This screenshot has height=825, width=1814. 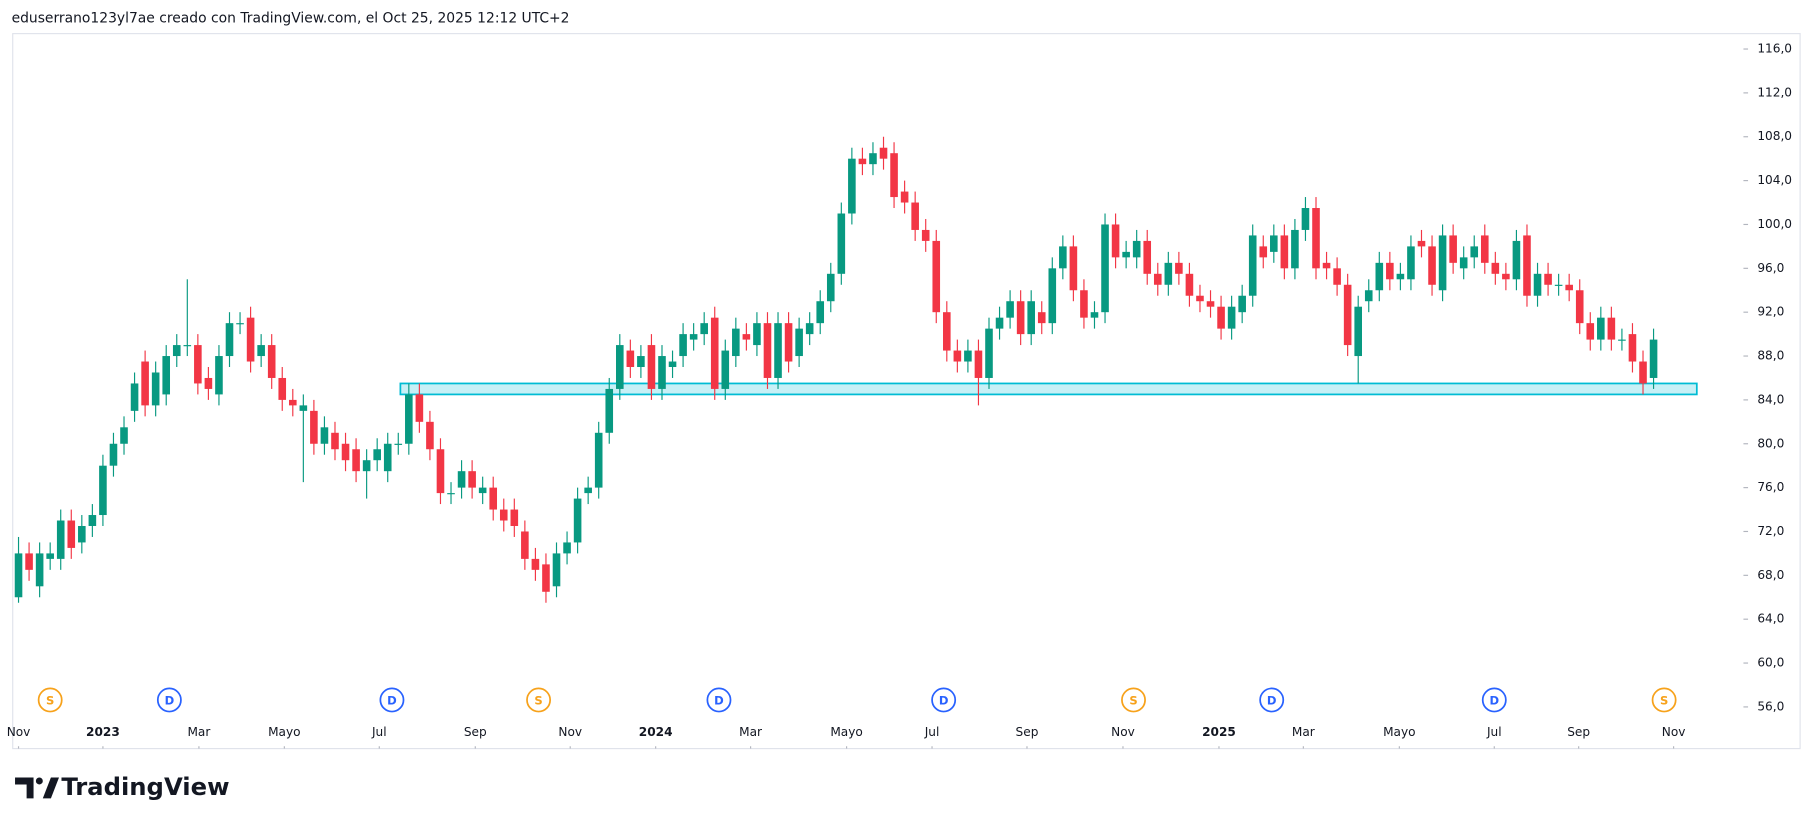 I want to click on y-tick-label: 76,0, so click(x=1770, y=487).